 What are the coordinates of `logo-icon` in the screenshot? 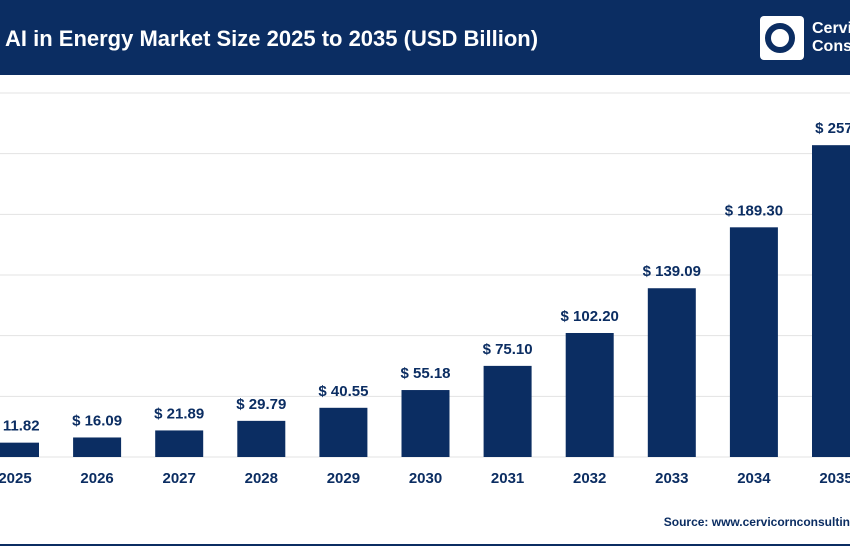 It's located at (780, 38).